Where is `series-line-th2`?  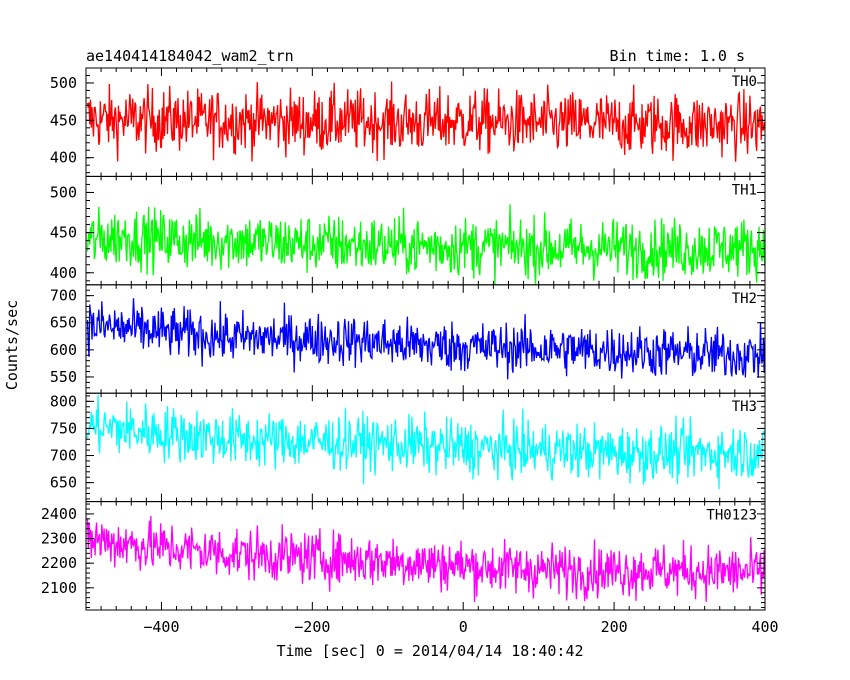 series-line-th2 is located at coordinates (425, 339).